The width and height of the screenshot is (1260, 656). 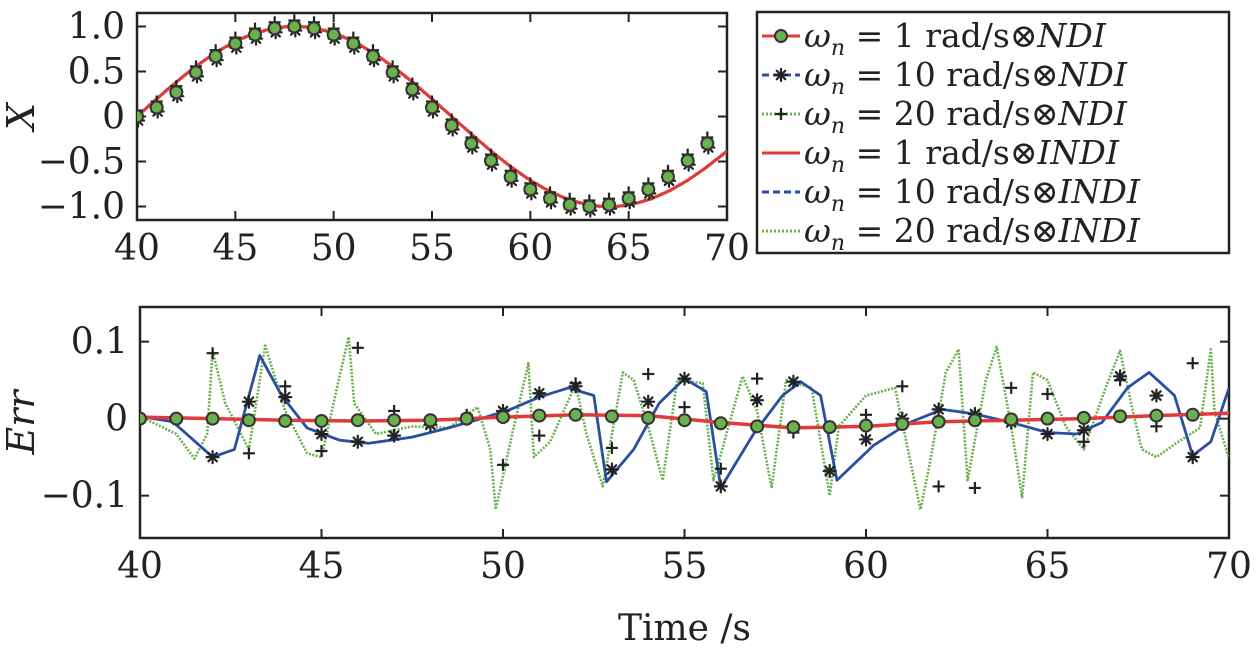 What do you see at coordinates (99, 342) in the screenshot?
I see `bottom-ytick-label: 0.1` at bounding box center [99, 342].